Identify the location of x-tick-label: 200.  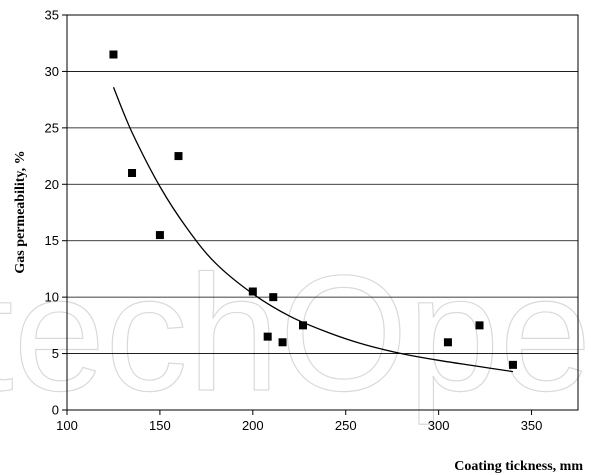
(253, 425).